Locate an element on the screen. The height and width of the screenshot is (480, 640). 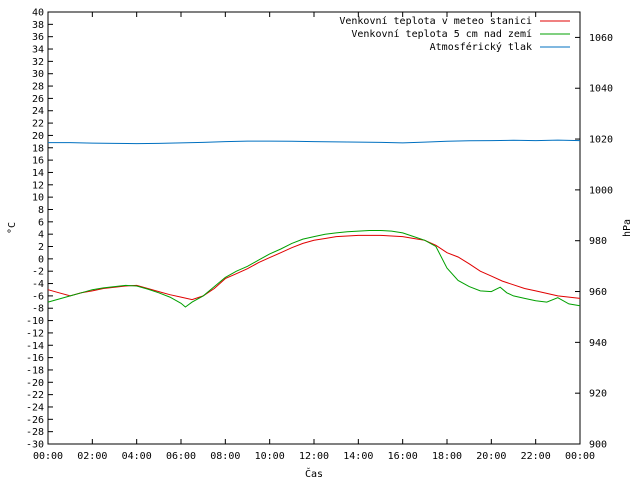
series-line-outdoor-station is located at coordinates (314, 267).